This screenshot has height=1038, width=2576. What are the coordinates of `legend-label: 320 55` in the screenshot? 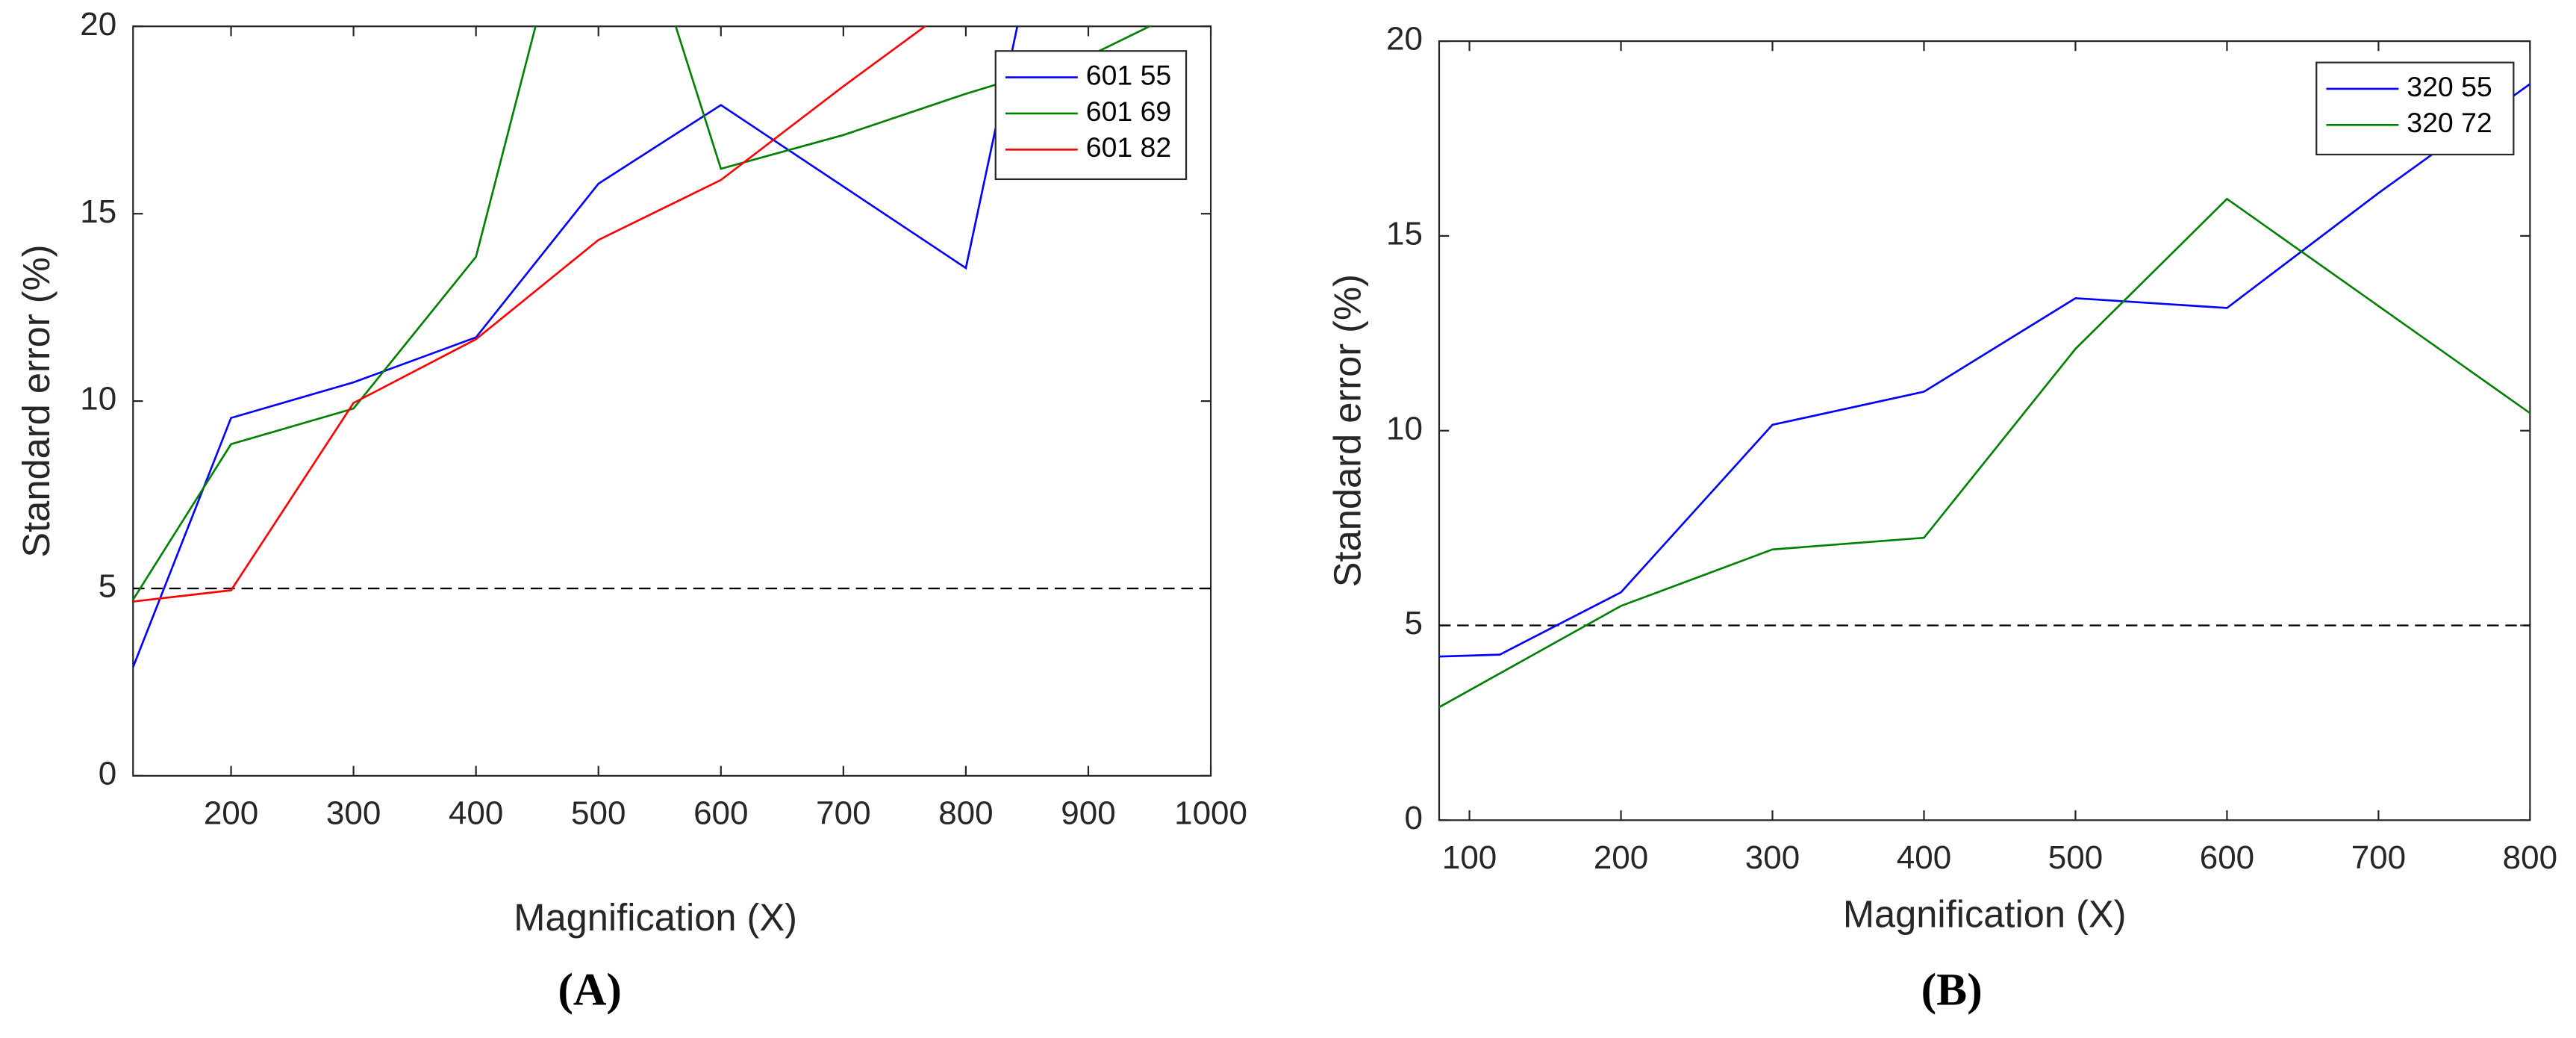 It's located at (2449, 86).